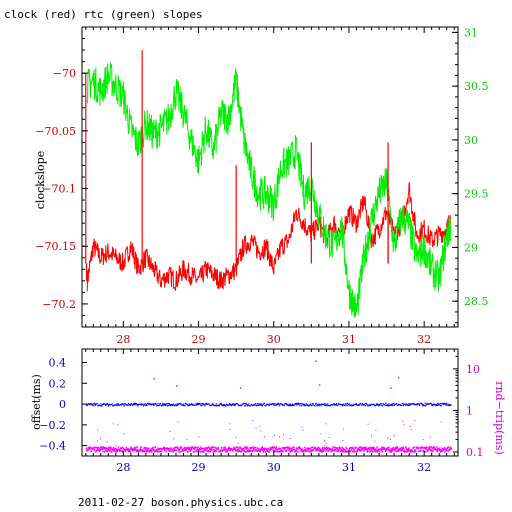  Describe the element at coordinates (476, 86) in the screenshot. I see `y2-tick-label: 30.5` at that location.